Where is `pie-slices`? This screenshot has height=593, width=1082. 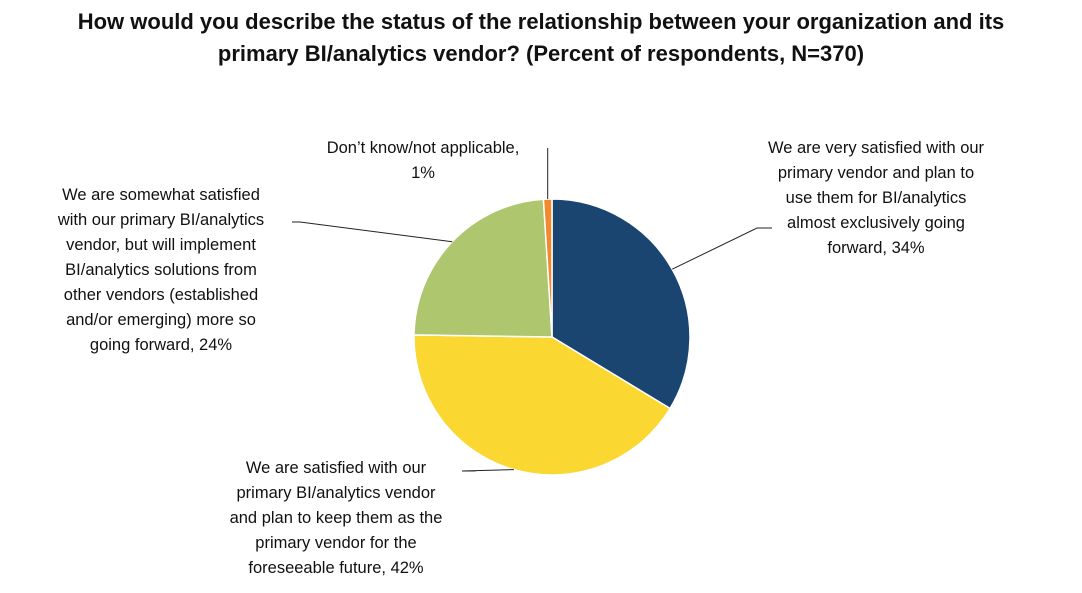 pie-slices is located at coordinates (552, 337).